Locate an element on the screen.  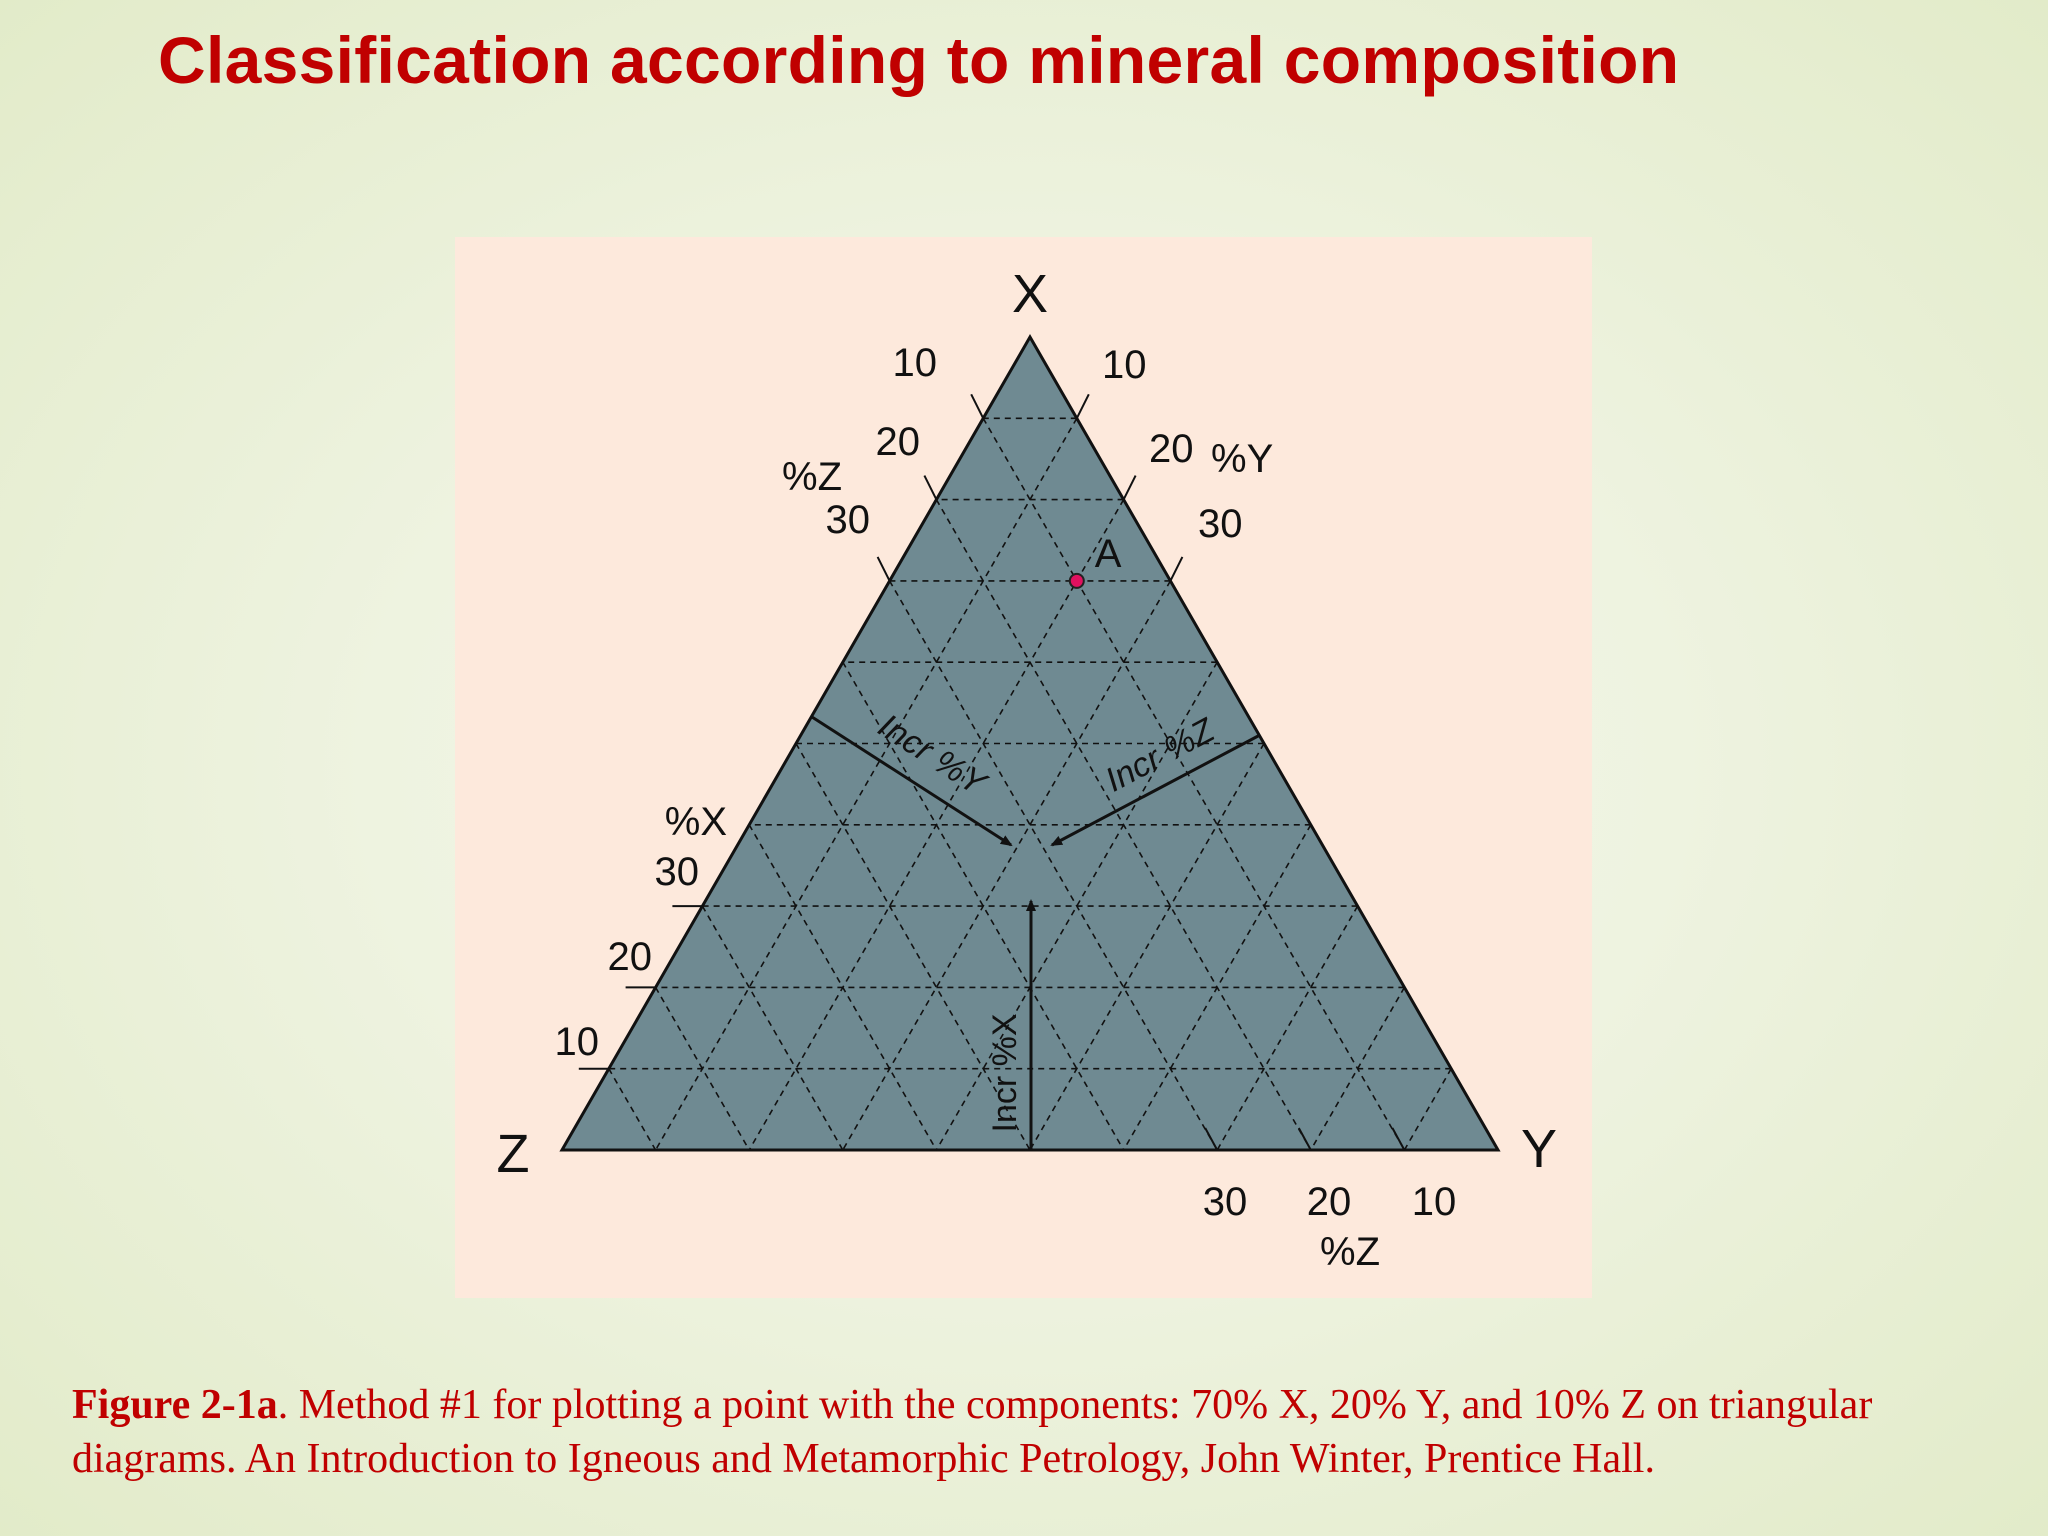
arrow-incr-y is located at coordinates (912, 781).